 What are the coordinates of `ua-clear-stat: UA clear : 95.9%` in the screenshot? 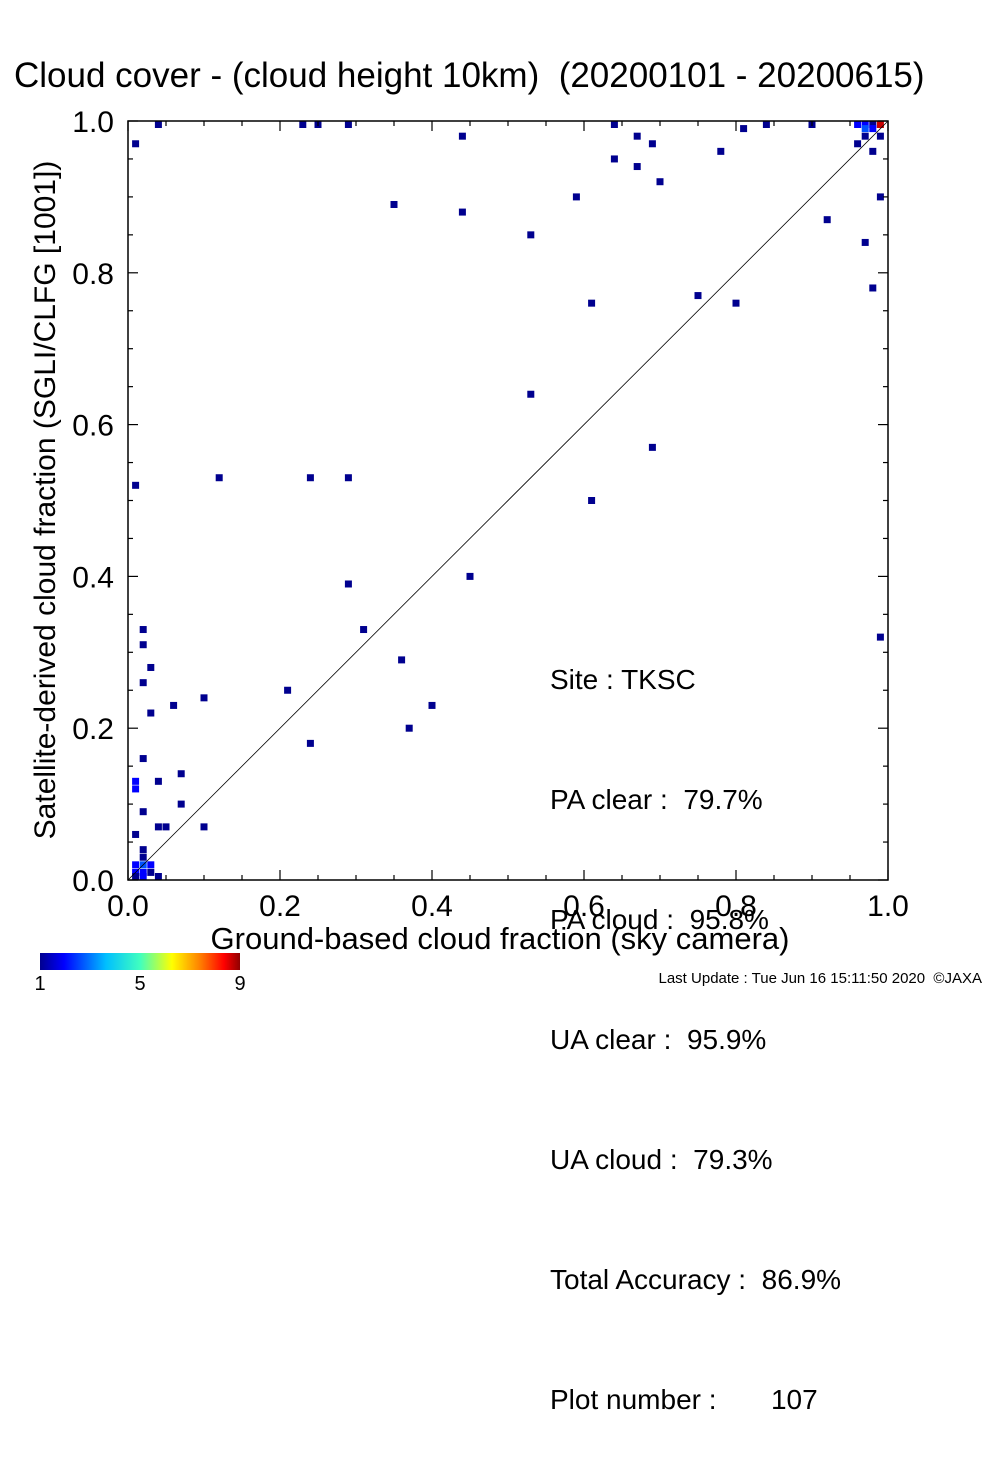 It's located at (658, 1039).